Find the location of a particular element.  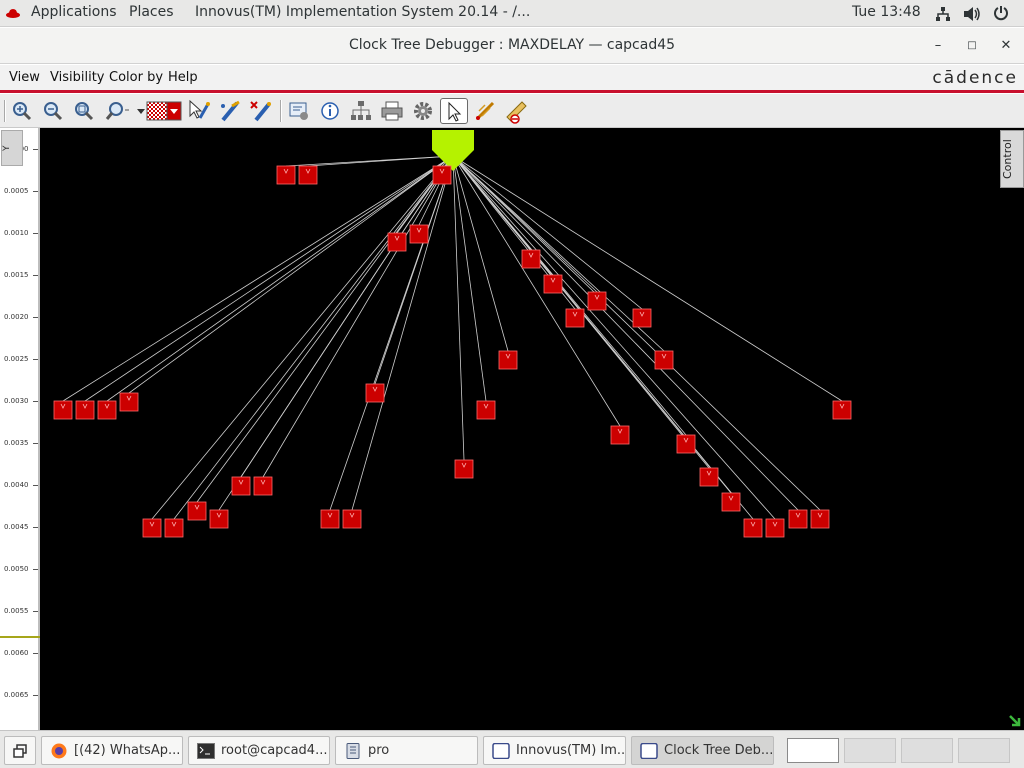

window-icon is located at coordinates (501, 751).